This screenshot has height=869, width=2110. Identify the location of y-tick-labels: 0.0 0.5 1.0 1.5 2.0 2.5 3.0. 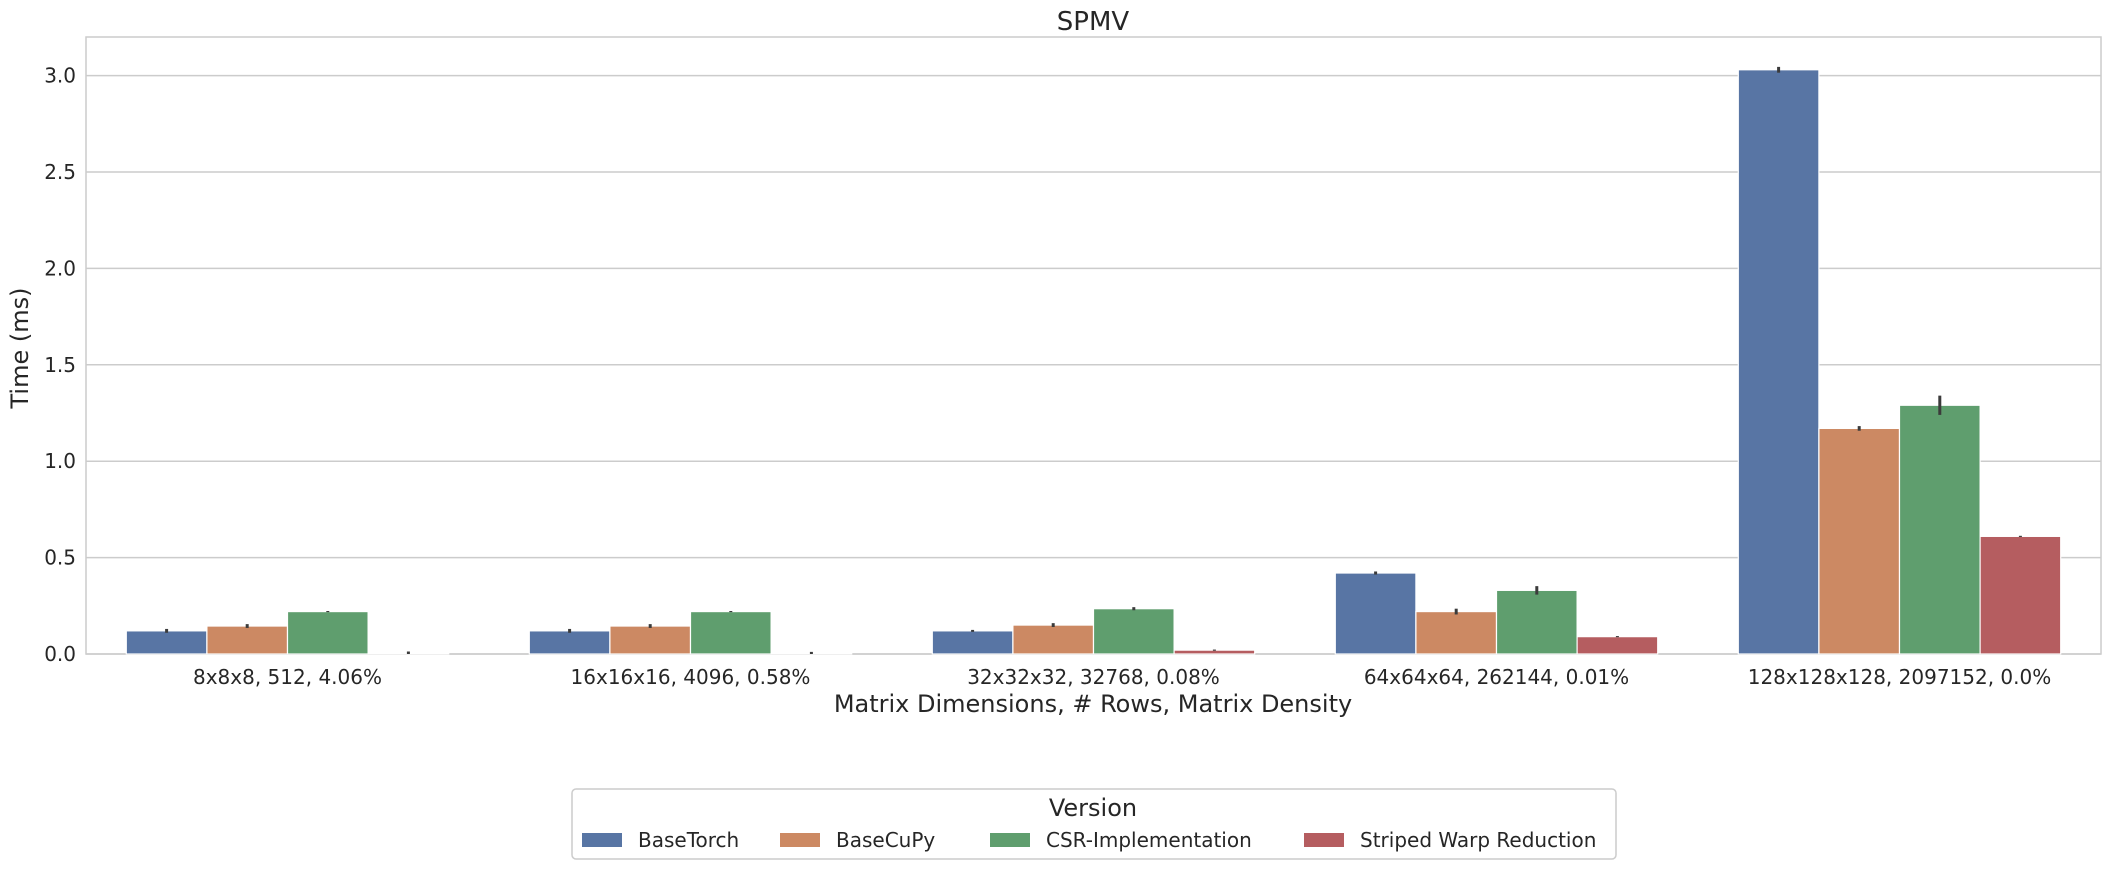
(60, 365).